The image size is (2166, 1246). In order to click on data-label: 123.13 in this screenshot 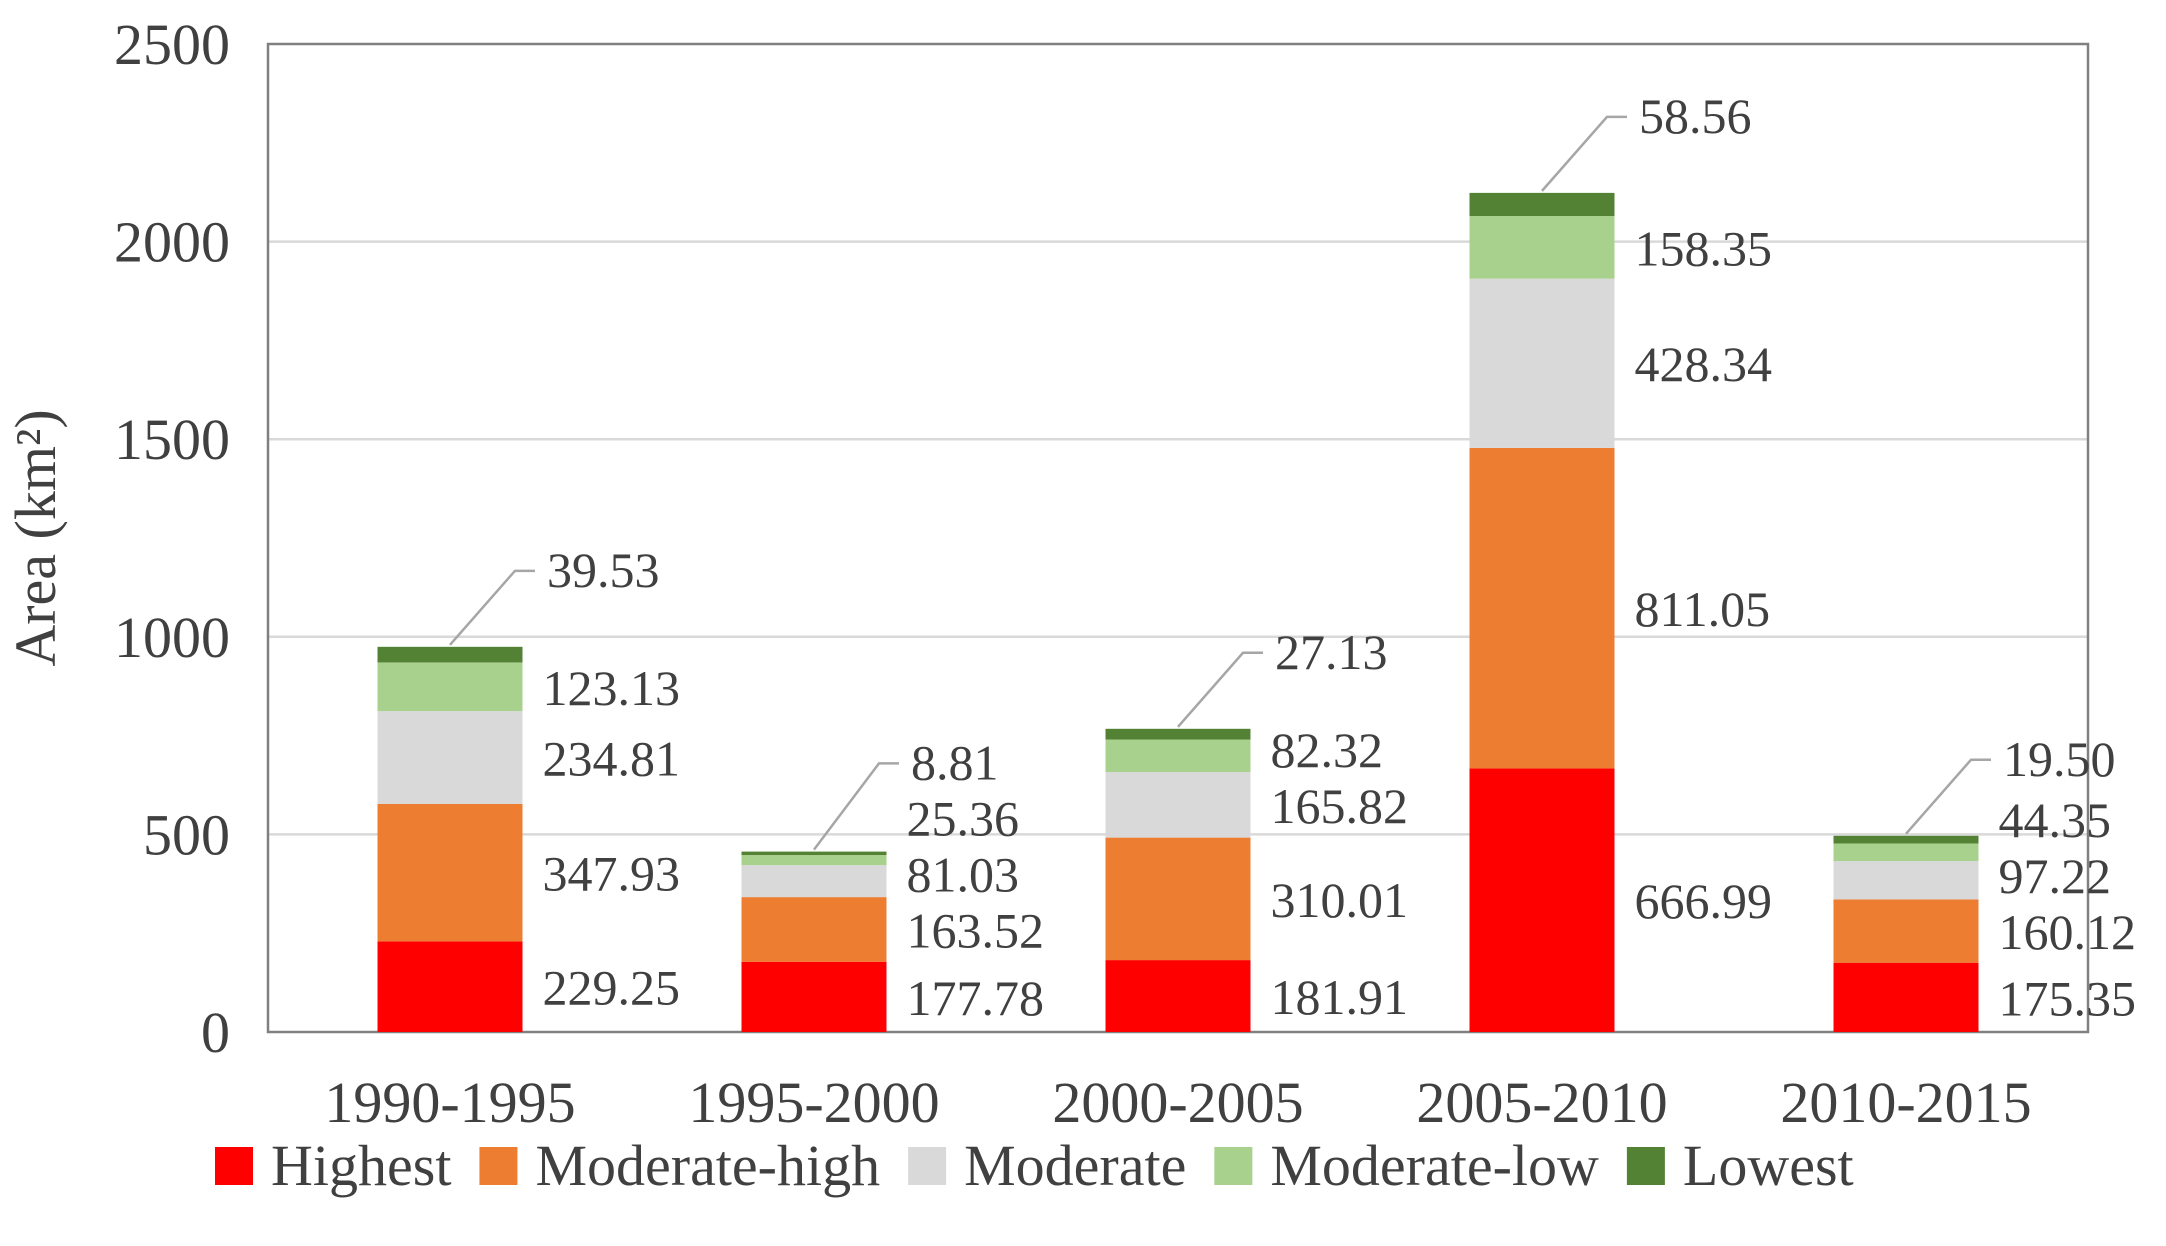, I will do `click(612, 688)`.